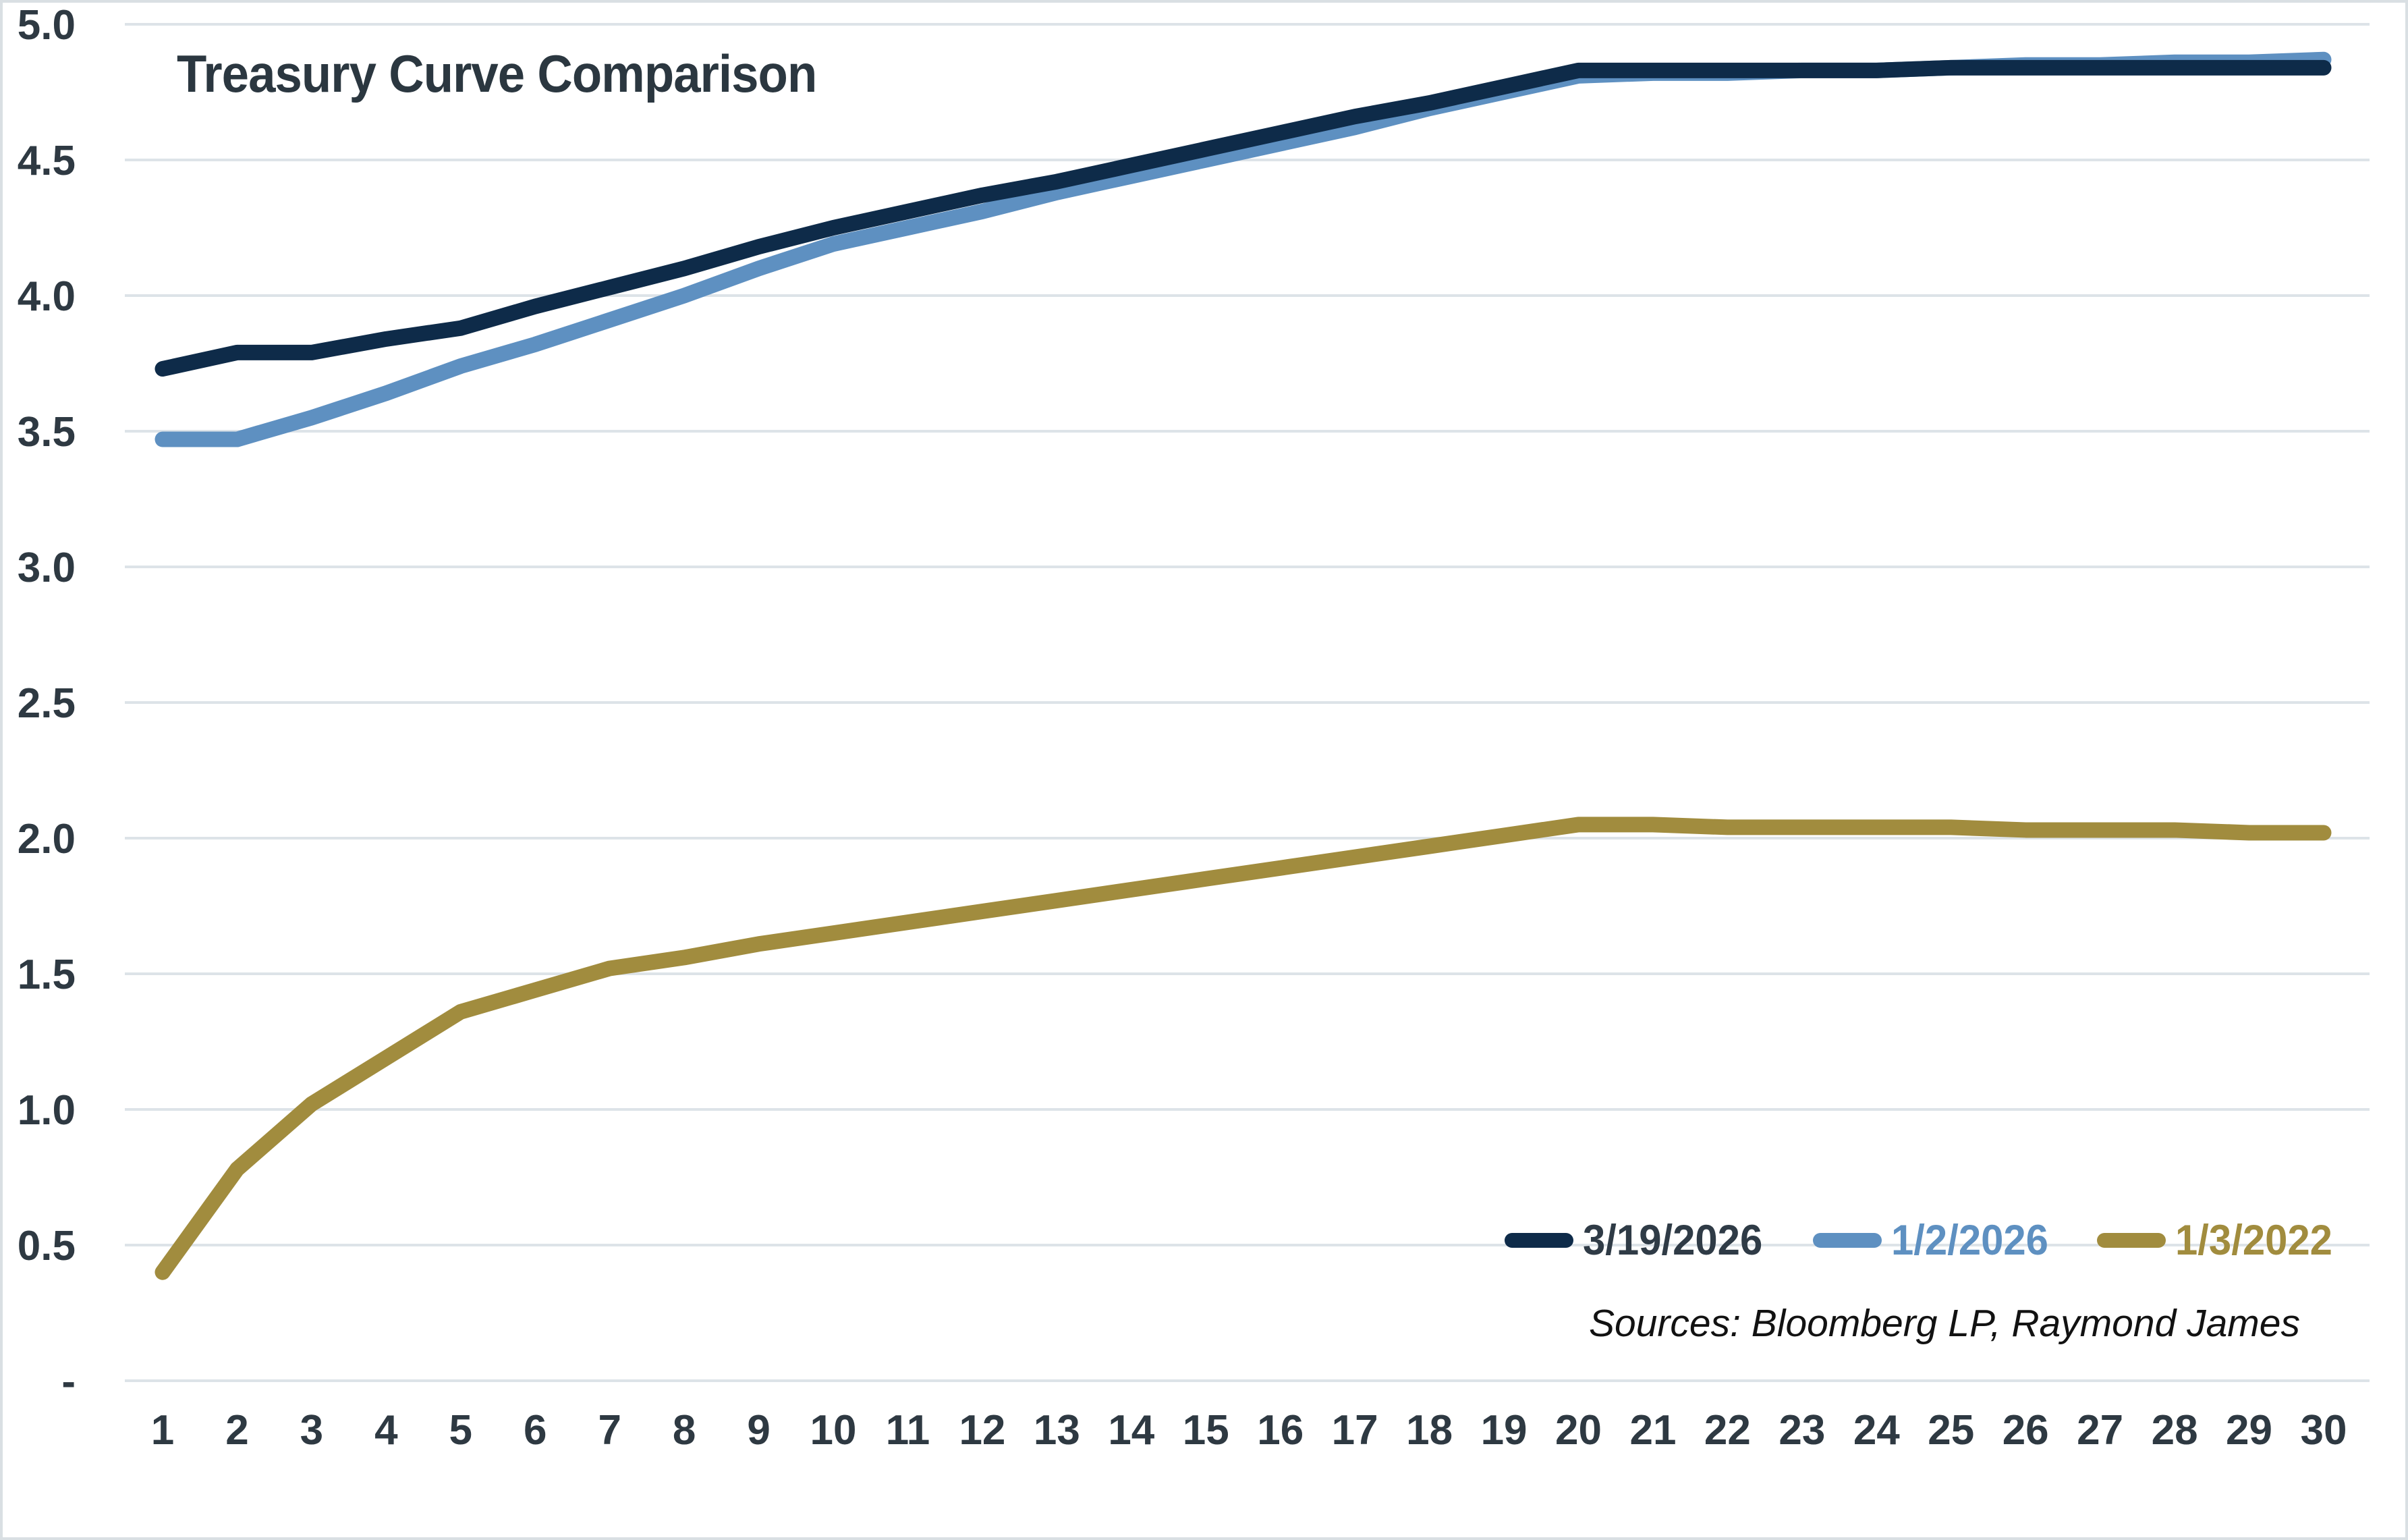  I want to click on x-tick-label: 16, so click(1280, 1430).